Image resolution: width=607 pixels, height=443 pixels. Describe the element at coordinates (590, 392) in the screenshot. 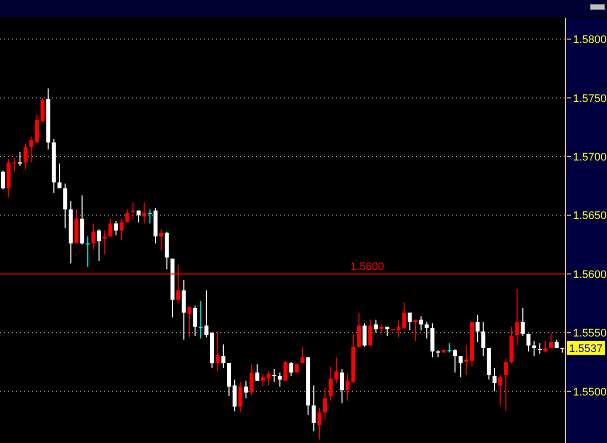

I see `y-tick-label: 1.5500` at that location.